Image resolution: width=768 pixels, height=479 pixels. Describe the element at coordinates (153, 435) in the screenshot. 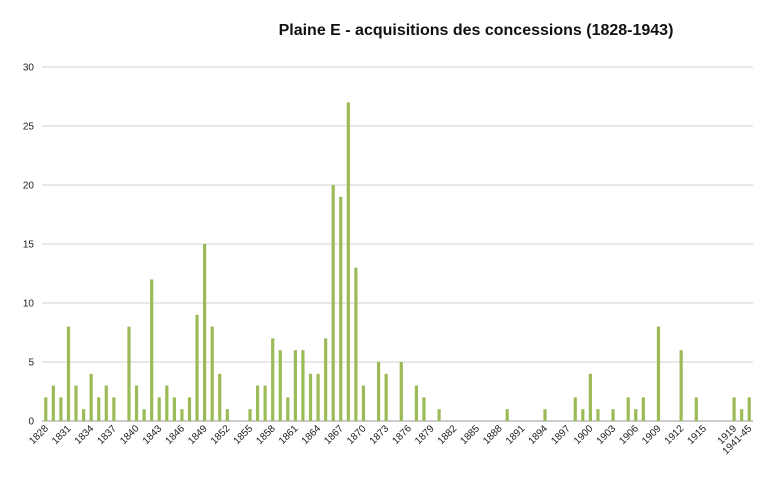

I see `x-tick-label: 1843` at that location.